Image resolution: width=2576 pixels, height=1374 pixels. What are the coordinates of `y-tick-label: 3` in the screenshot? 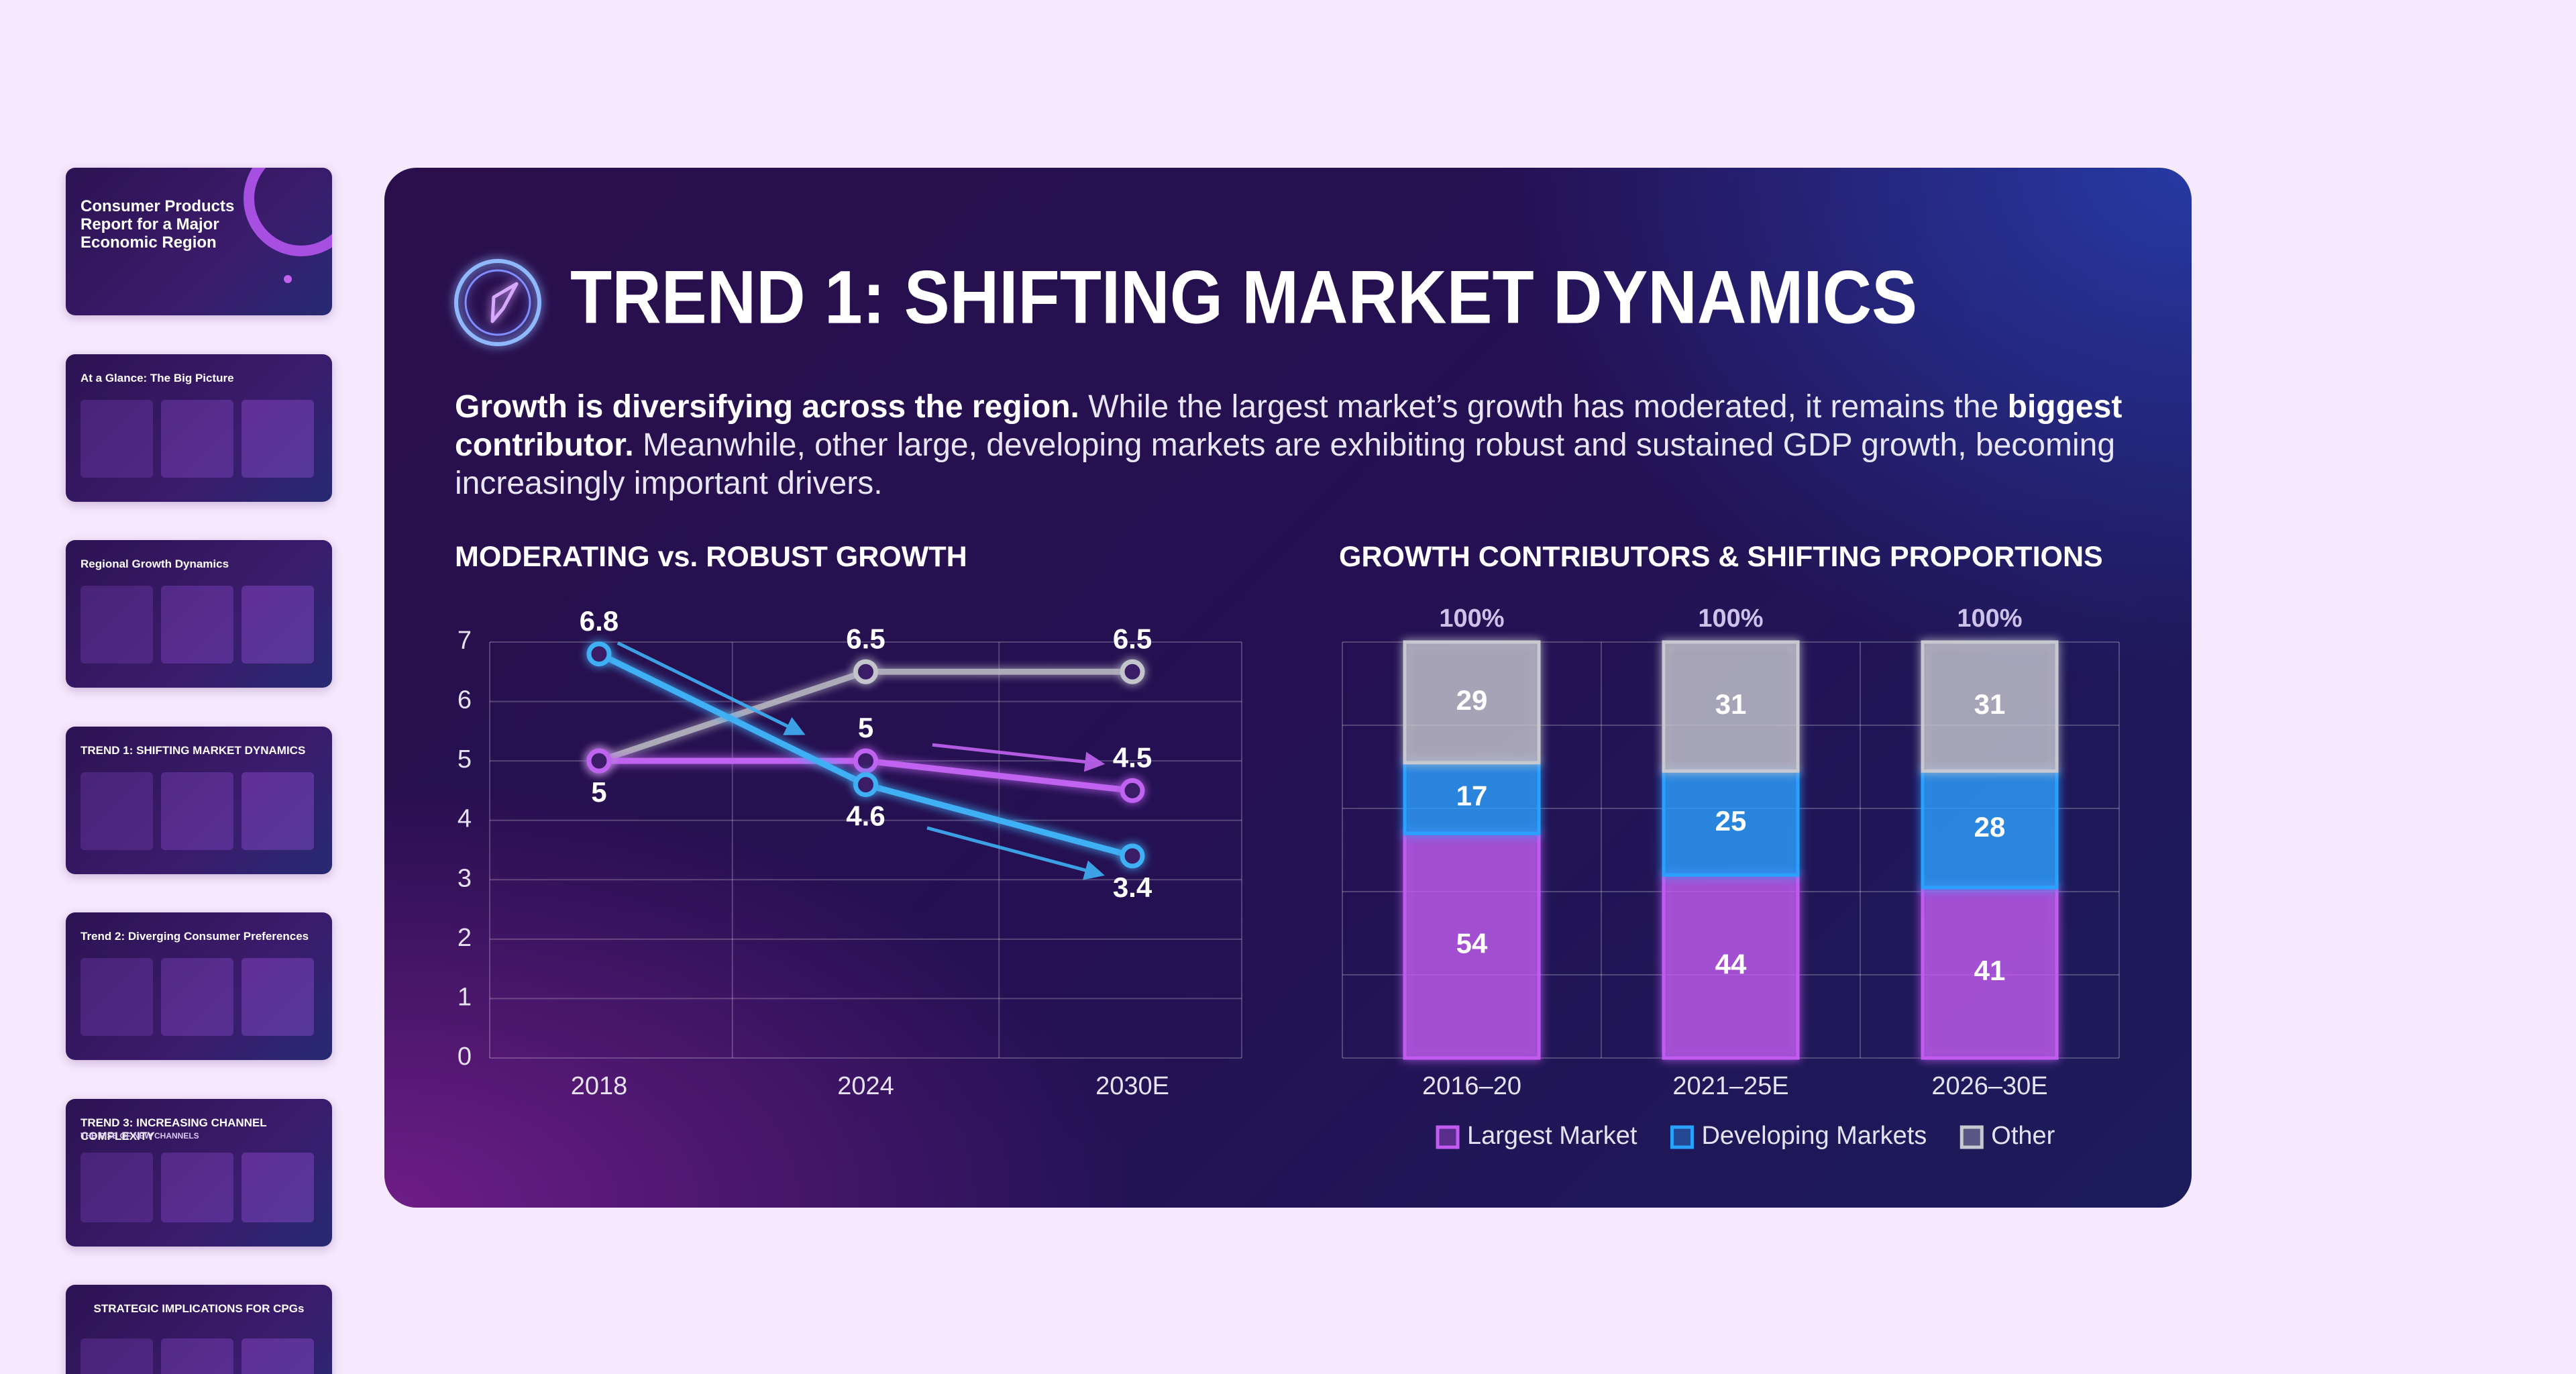 It's located at (465, 878).